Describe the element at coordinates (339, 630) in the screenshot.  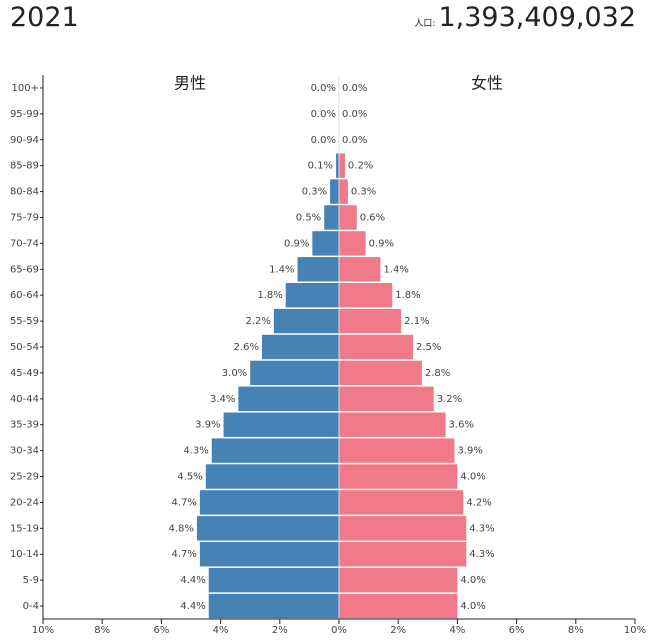
I see `x-tick-label: 0%` at that location.